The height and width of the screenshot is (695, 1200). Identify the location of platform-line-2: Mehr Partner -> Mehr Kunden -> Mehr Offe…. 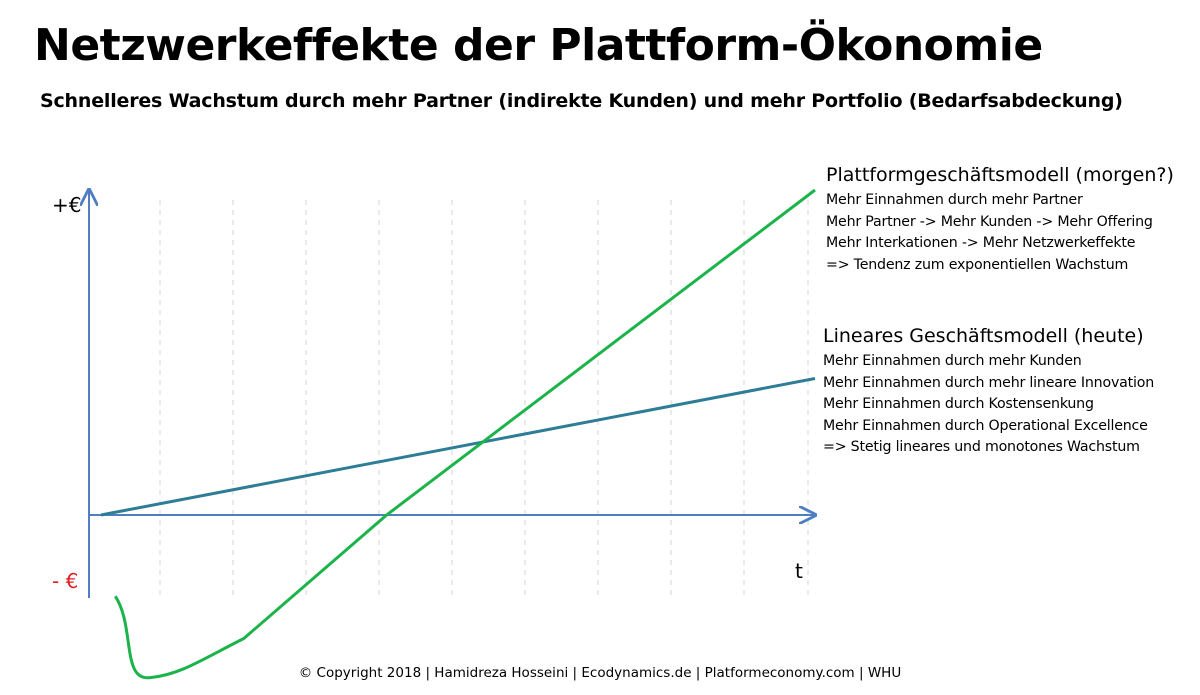
(989, 221).